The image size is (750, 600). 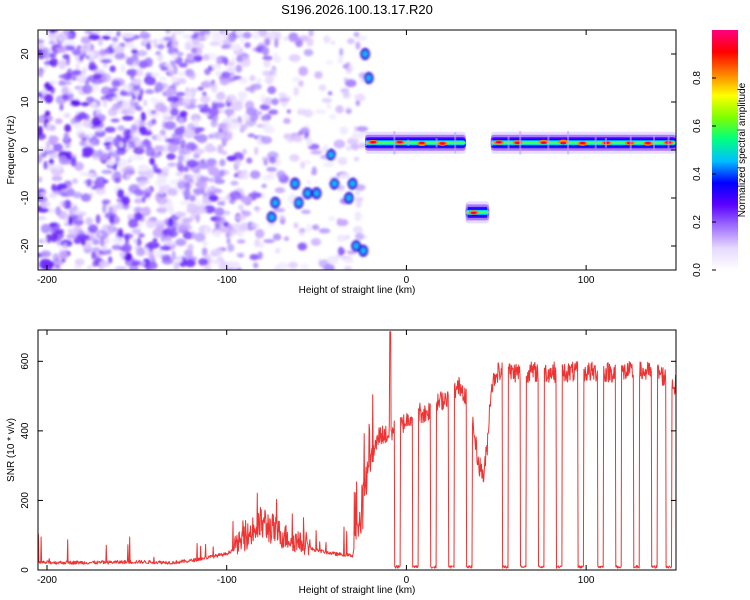 What do you see at coordinates (407, 580) in the screenshot?
I see `snr-x-tick-label: 0` at bounding box center [407, 580].